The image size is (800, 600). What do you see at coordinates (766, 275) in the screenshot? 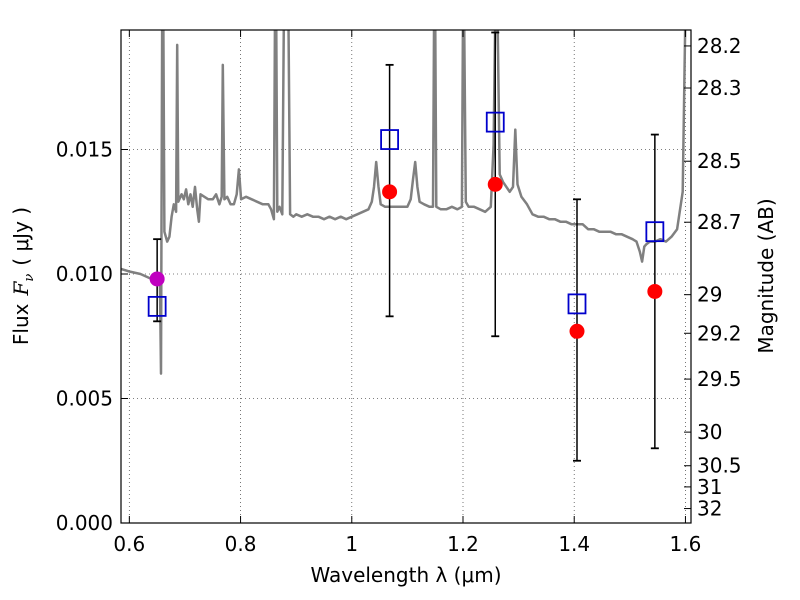
I see `y2-axis-label: Magnitude (AB)` at bounding box center [766, 275].